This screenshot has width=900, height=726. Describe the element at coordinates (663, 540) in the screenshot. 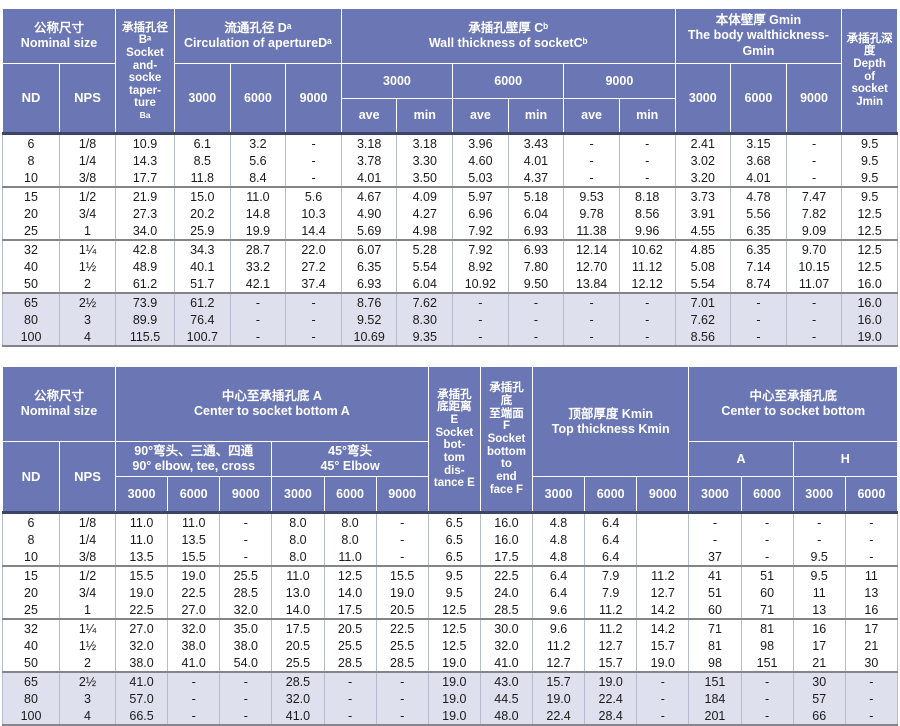

I see `table-cell` at that location.